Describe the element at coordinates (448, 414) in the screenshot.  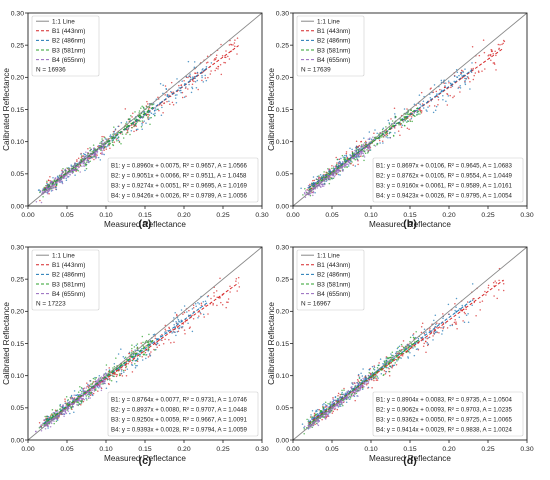
I see `stats-box` at that location.